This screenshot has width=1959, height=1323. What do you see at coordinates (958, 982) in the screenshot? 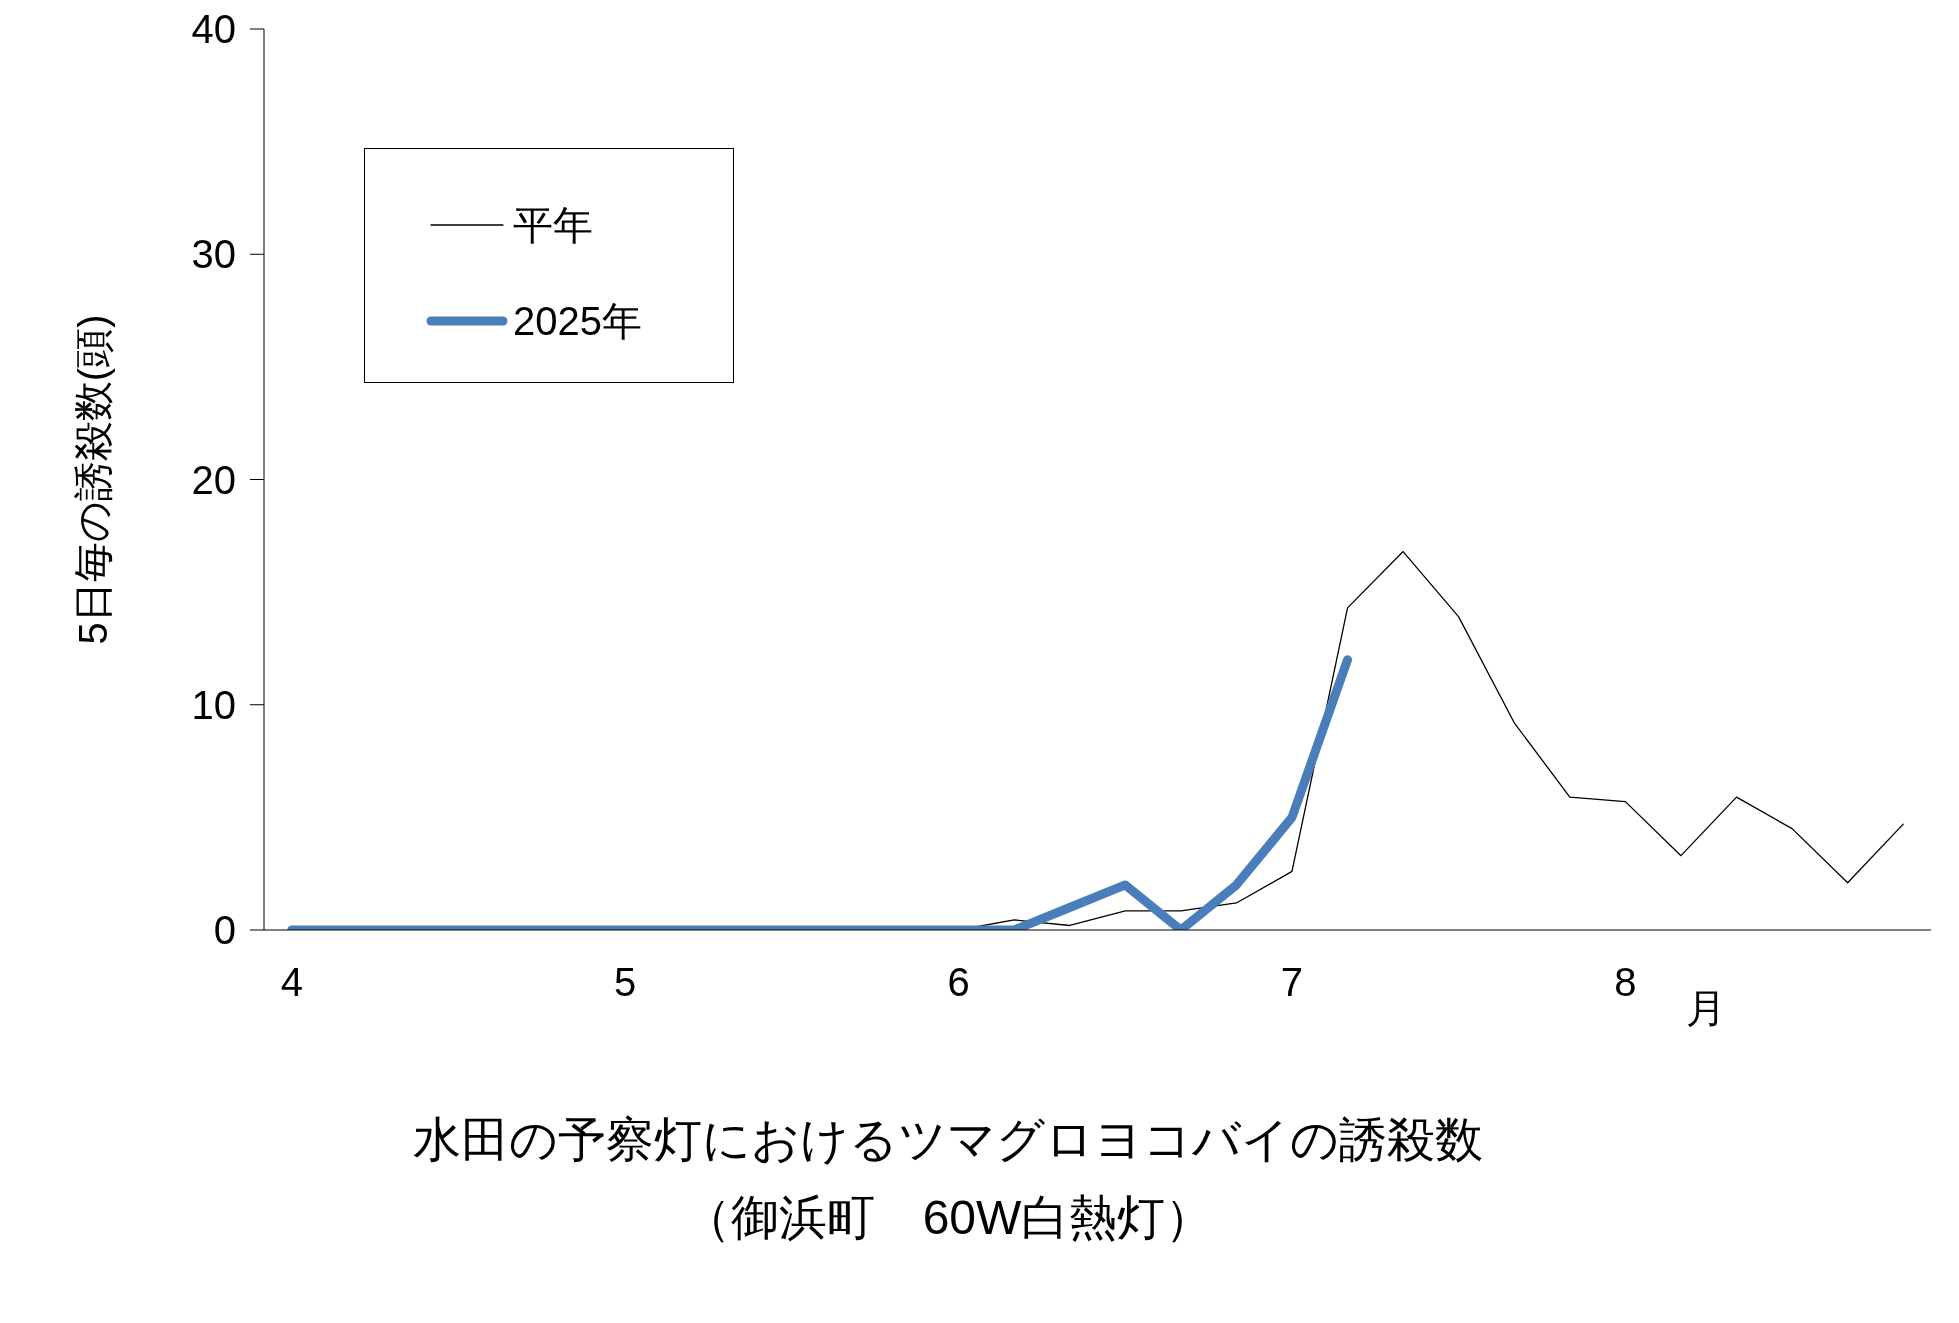
I see `x-tick-label: 6` at bounding box center [958, 982].